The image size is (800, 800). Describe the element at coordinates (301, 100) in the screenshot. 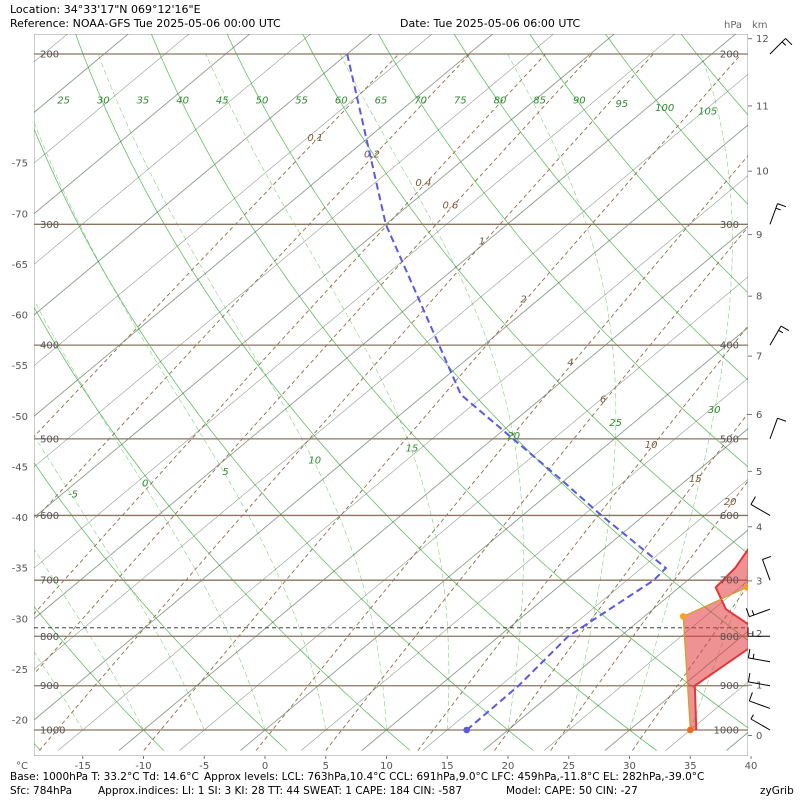

I see `dry-adiabat-label: 55` at that location.